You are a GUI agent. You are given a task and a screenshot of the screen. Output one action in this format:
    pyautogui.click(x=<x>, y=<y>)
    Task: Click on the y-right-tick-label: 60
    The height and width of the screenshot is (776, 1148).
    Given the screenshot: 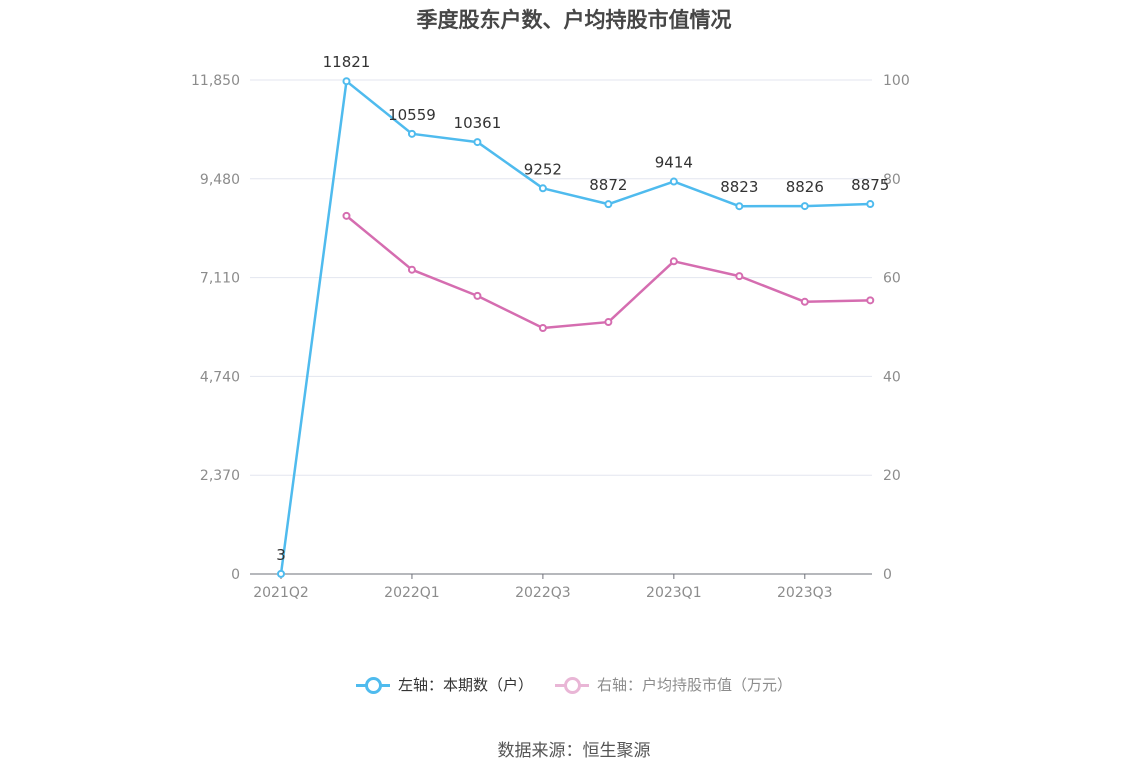 What is the action you would take?
    pyautogui.click(x=892, y=279)
    